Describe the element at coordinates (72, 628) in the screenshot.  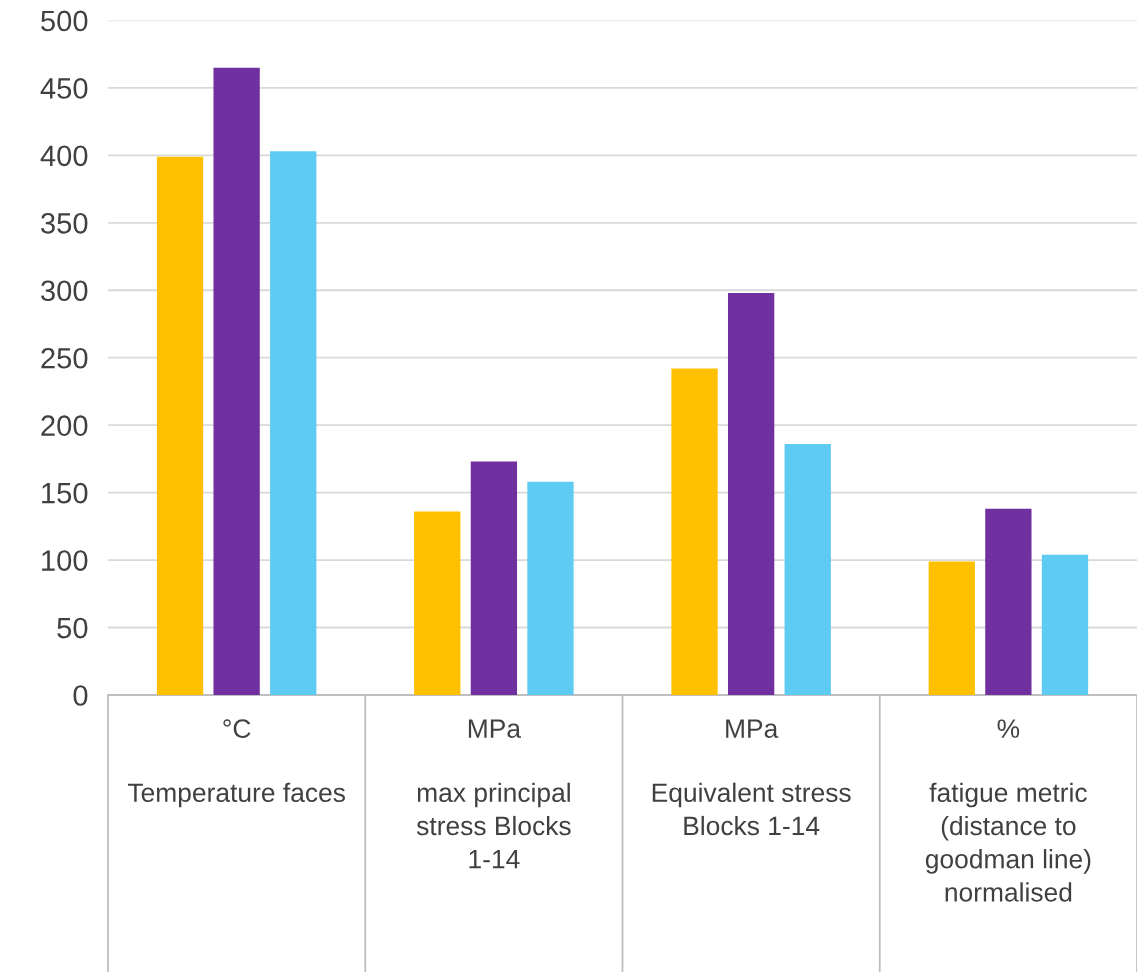
I see `y-tick-label: 50` at that location.